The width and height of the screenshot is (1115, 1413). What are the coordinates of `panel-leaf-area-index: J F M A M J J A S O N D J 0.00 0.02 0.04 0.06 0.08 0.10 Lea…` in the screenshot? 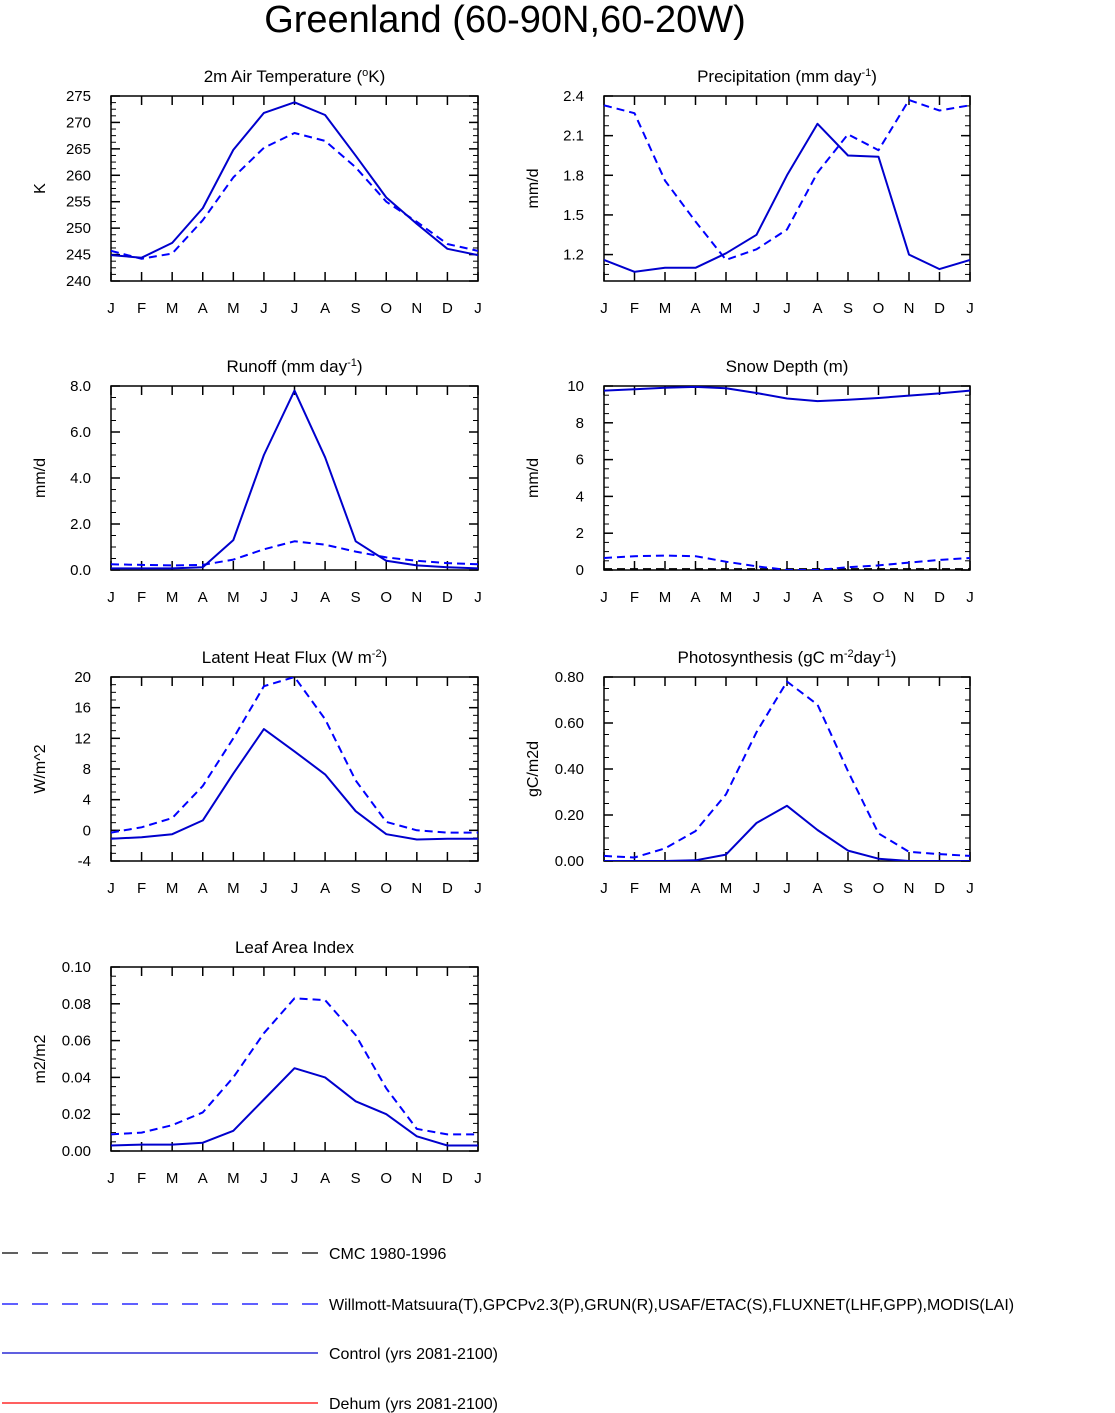 It's located at (257, 1062).